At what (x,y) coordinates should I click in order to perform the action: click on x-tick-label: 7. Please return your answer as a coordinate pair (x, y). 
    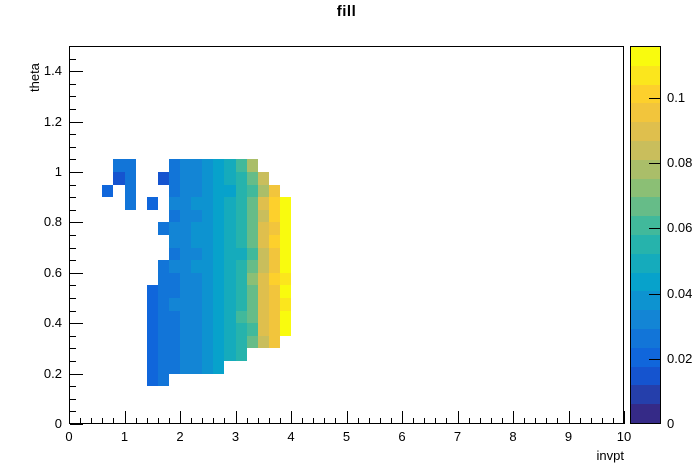
    Looking at the image, I should click on (457, 436).